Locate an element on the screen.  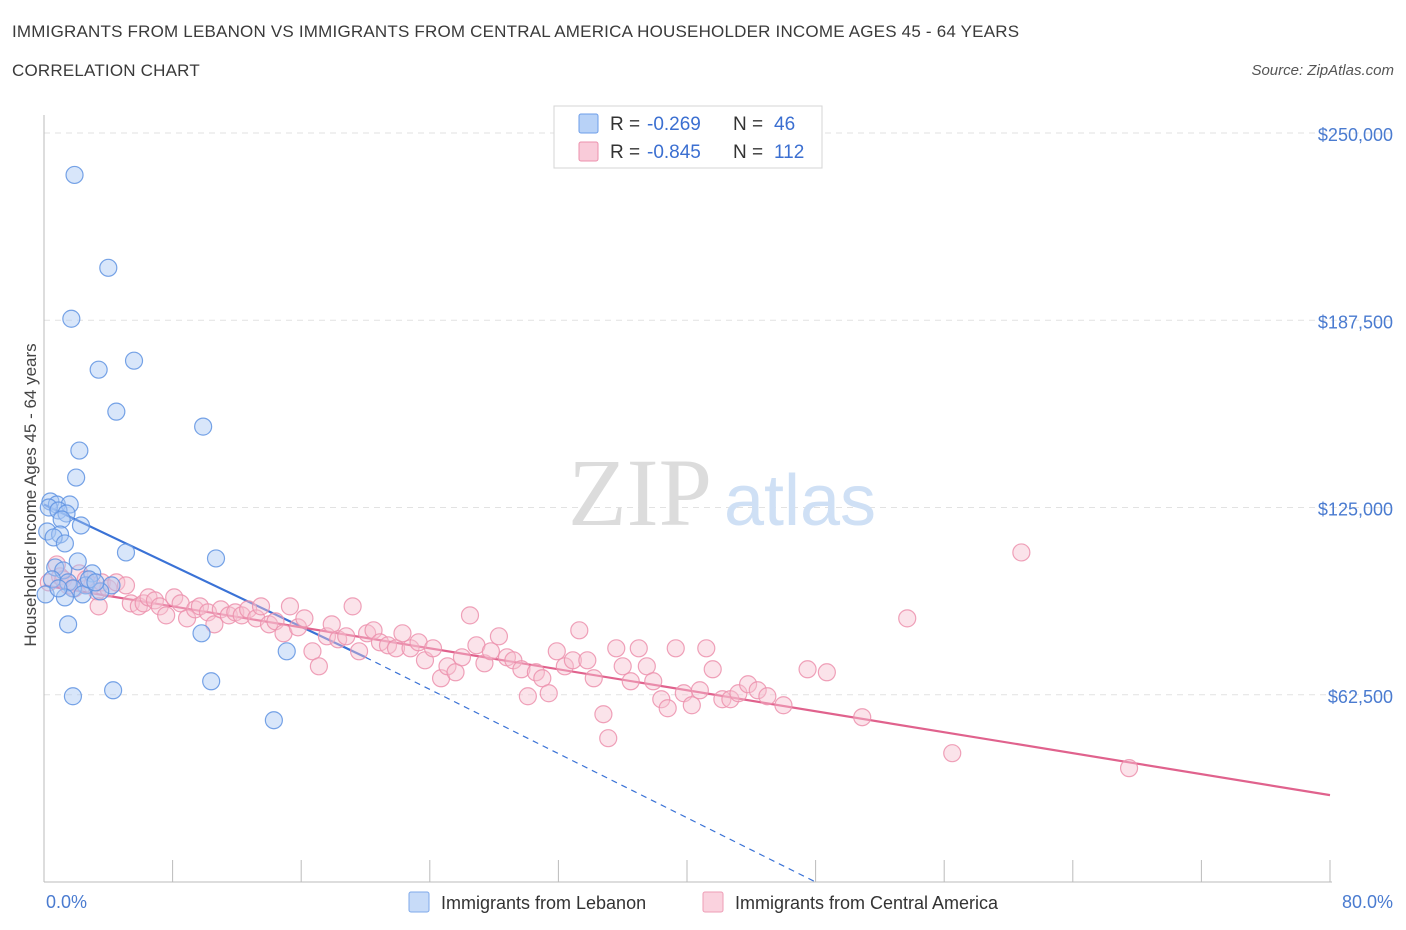
legend-n-value-lebanon: 46 is located at coordinates (784, 124).